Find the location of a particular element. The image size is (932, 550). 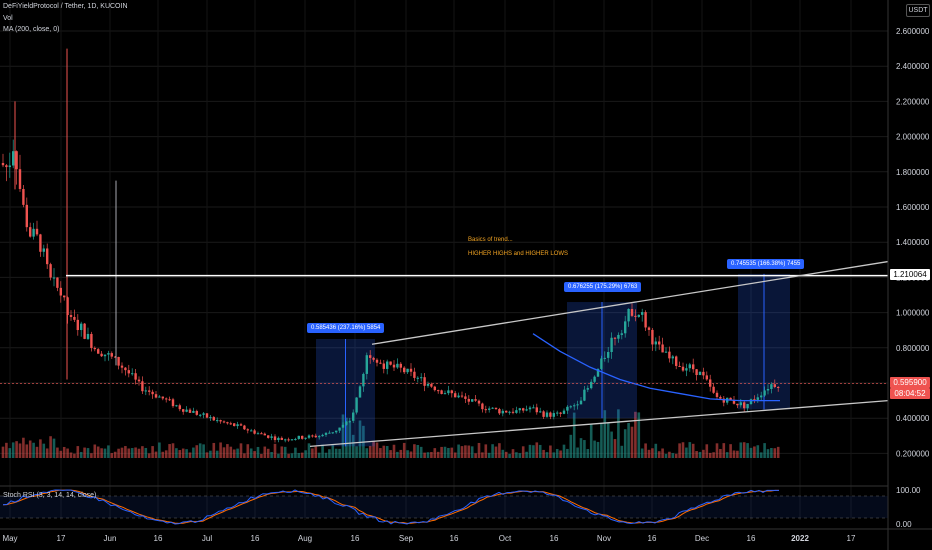

ma-indicator-label: MA (200, close, 0) is located at coordinates (31, 29).